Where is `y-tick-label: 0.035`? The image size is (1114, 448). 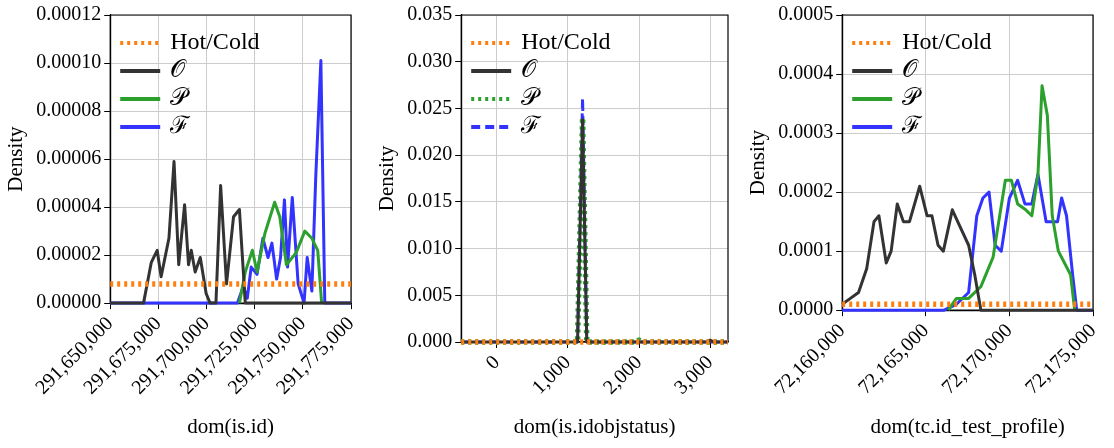
y-tick-label: 0.035 is located at coordinates (430, 13).